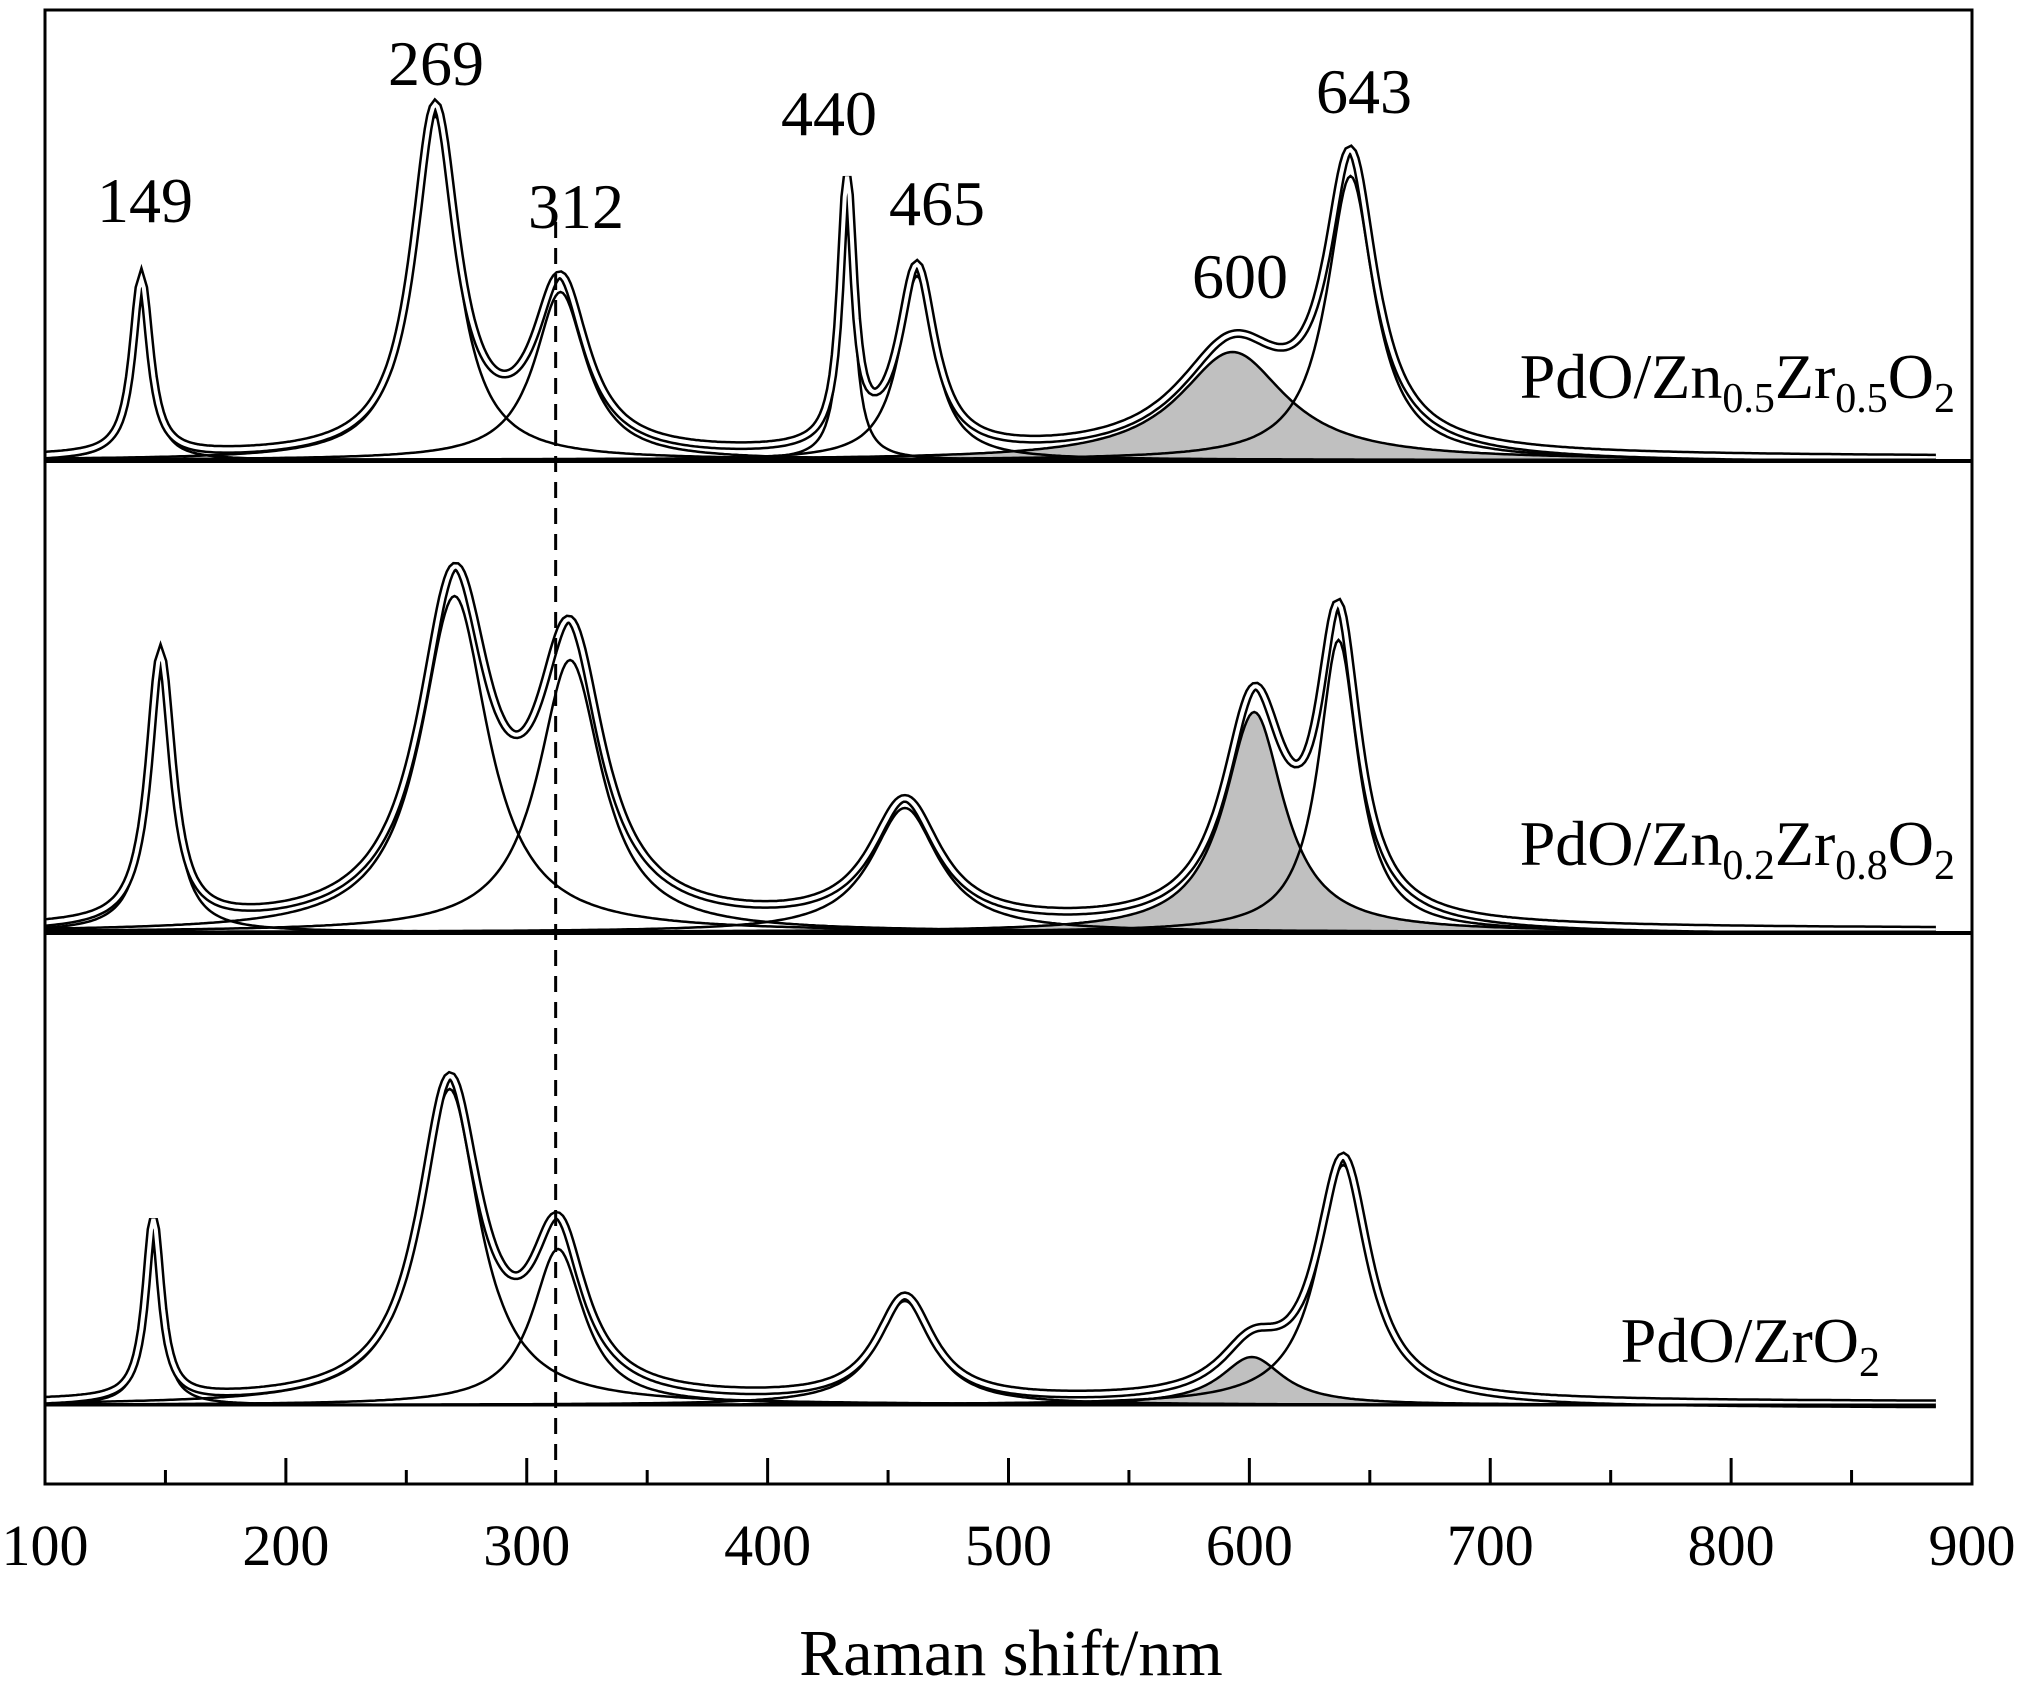  I want to click on sample-label-zn05: PdO/Zn0.5Zr0.5O2, so click(1737, 381).